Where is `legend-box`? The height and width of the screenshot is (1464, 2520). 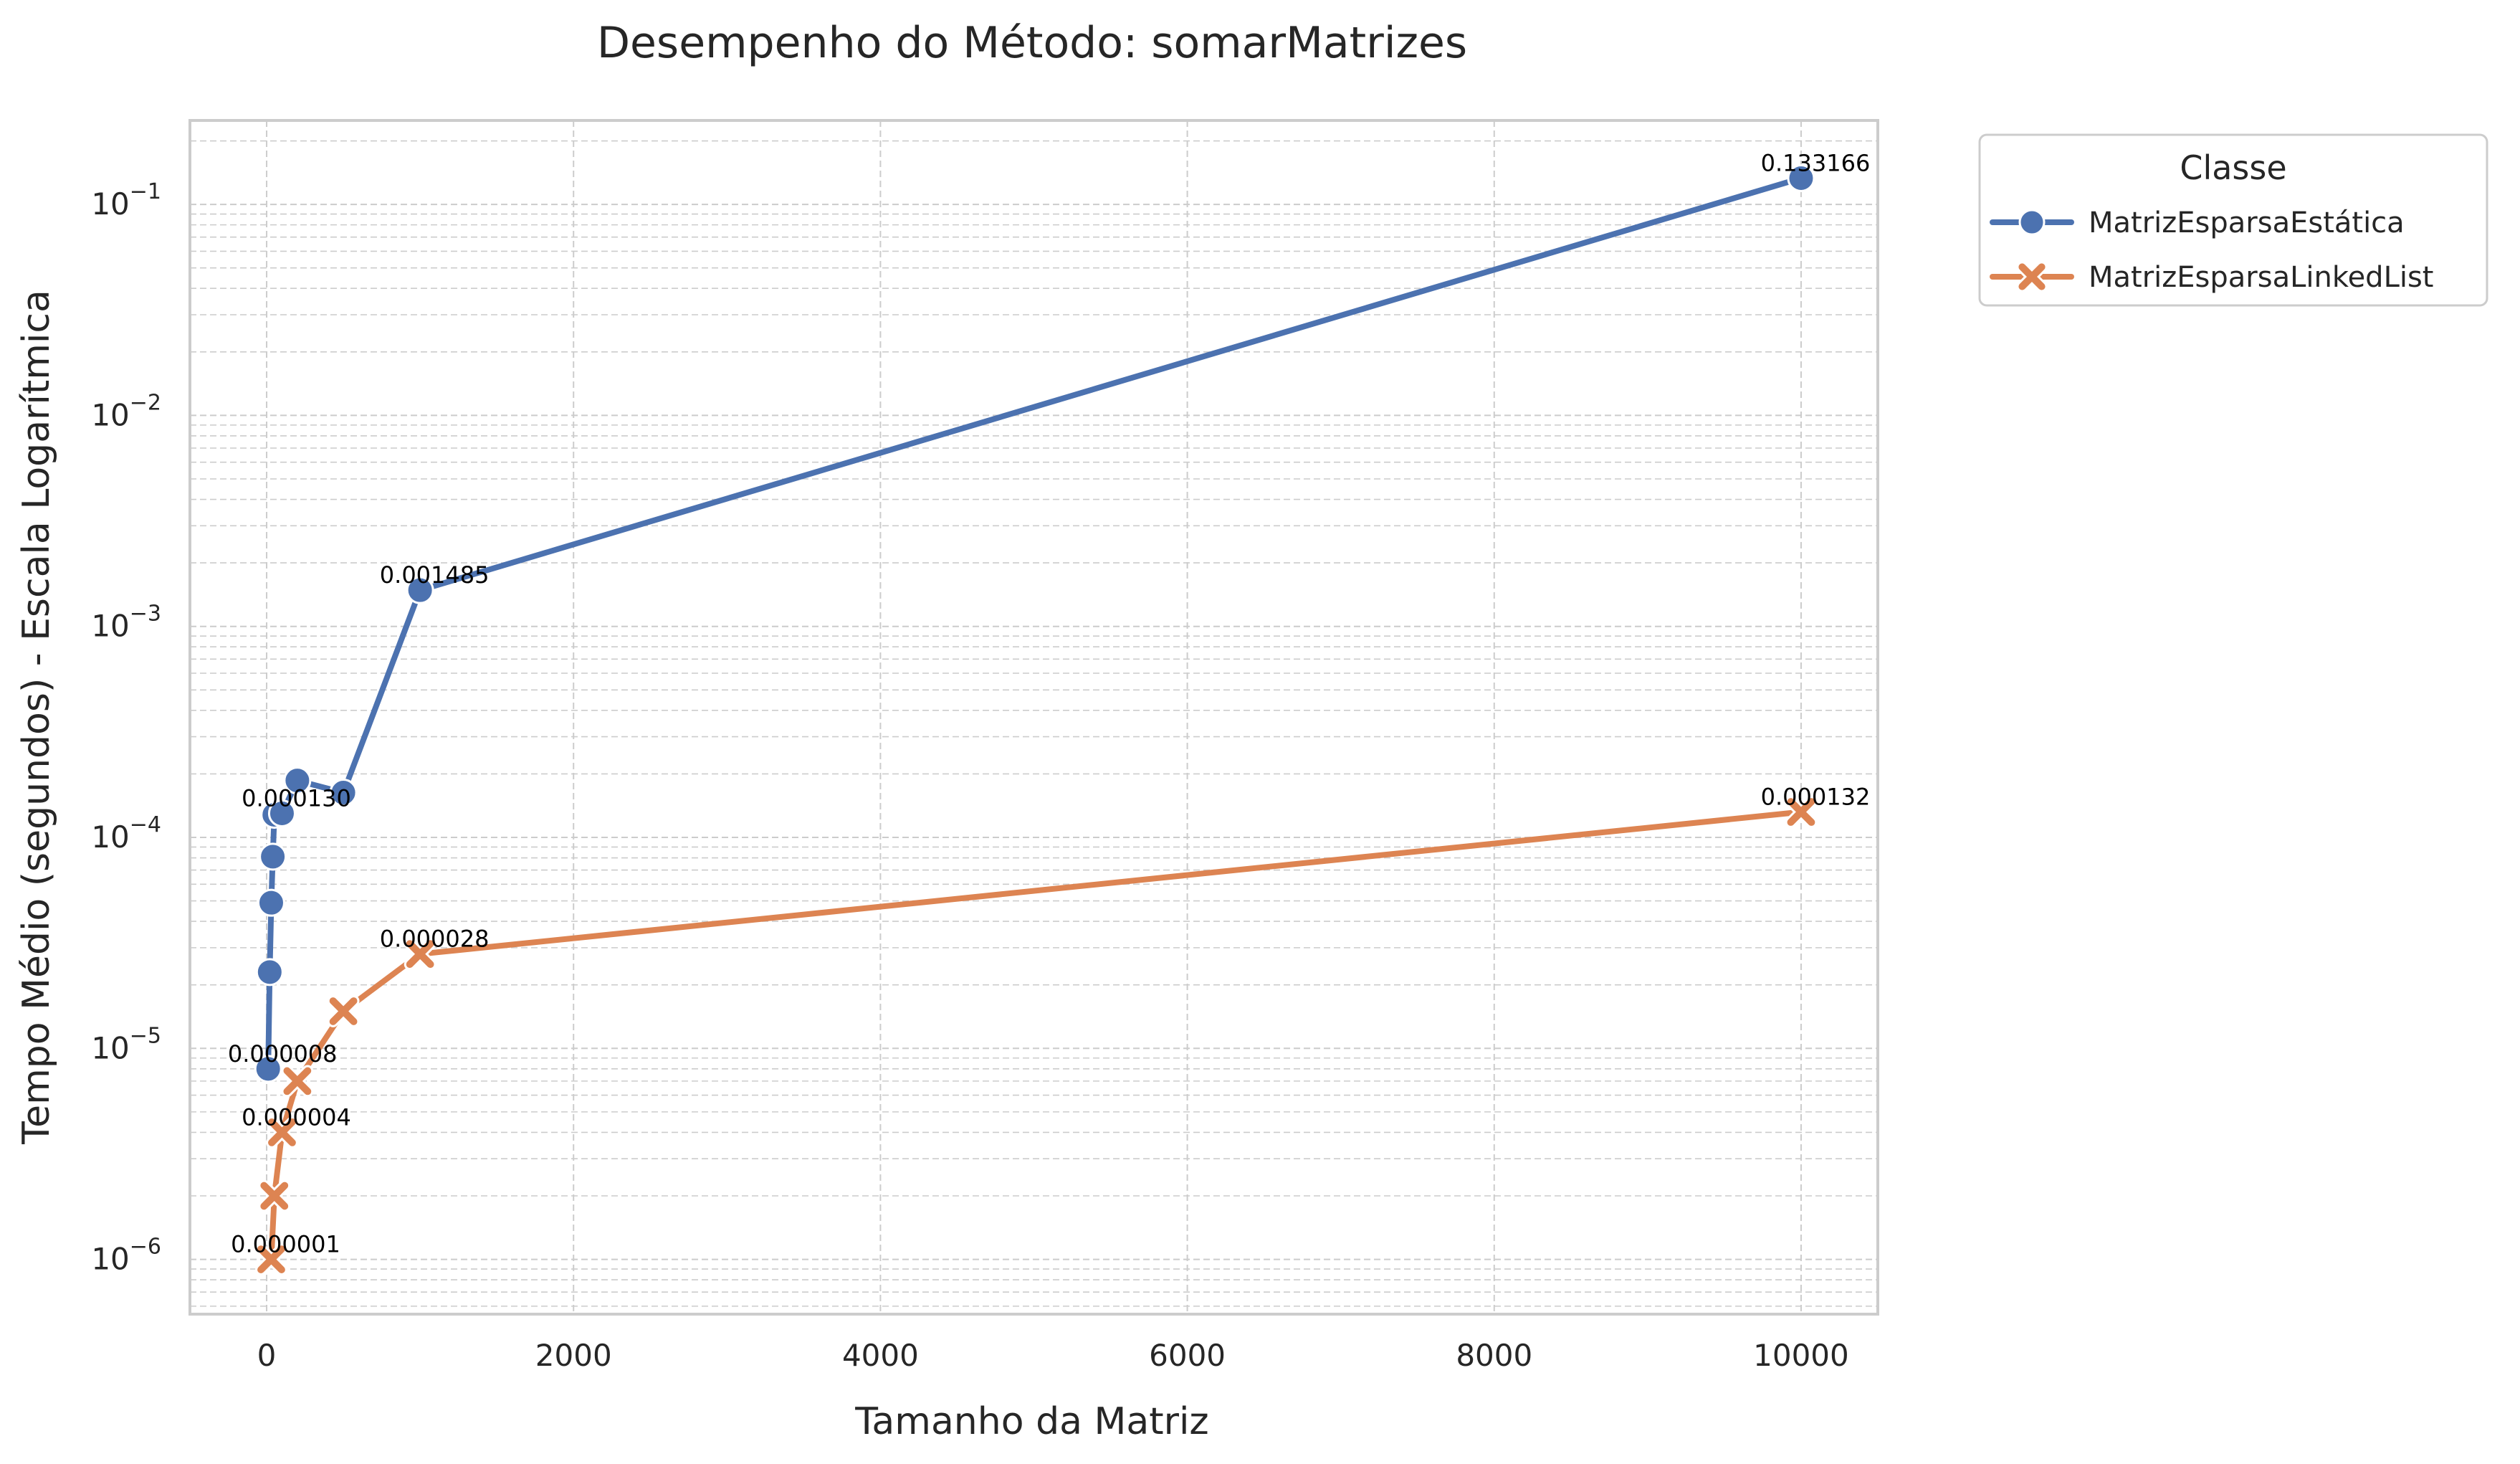
legend-box is located at coordinates (2233, 220).